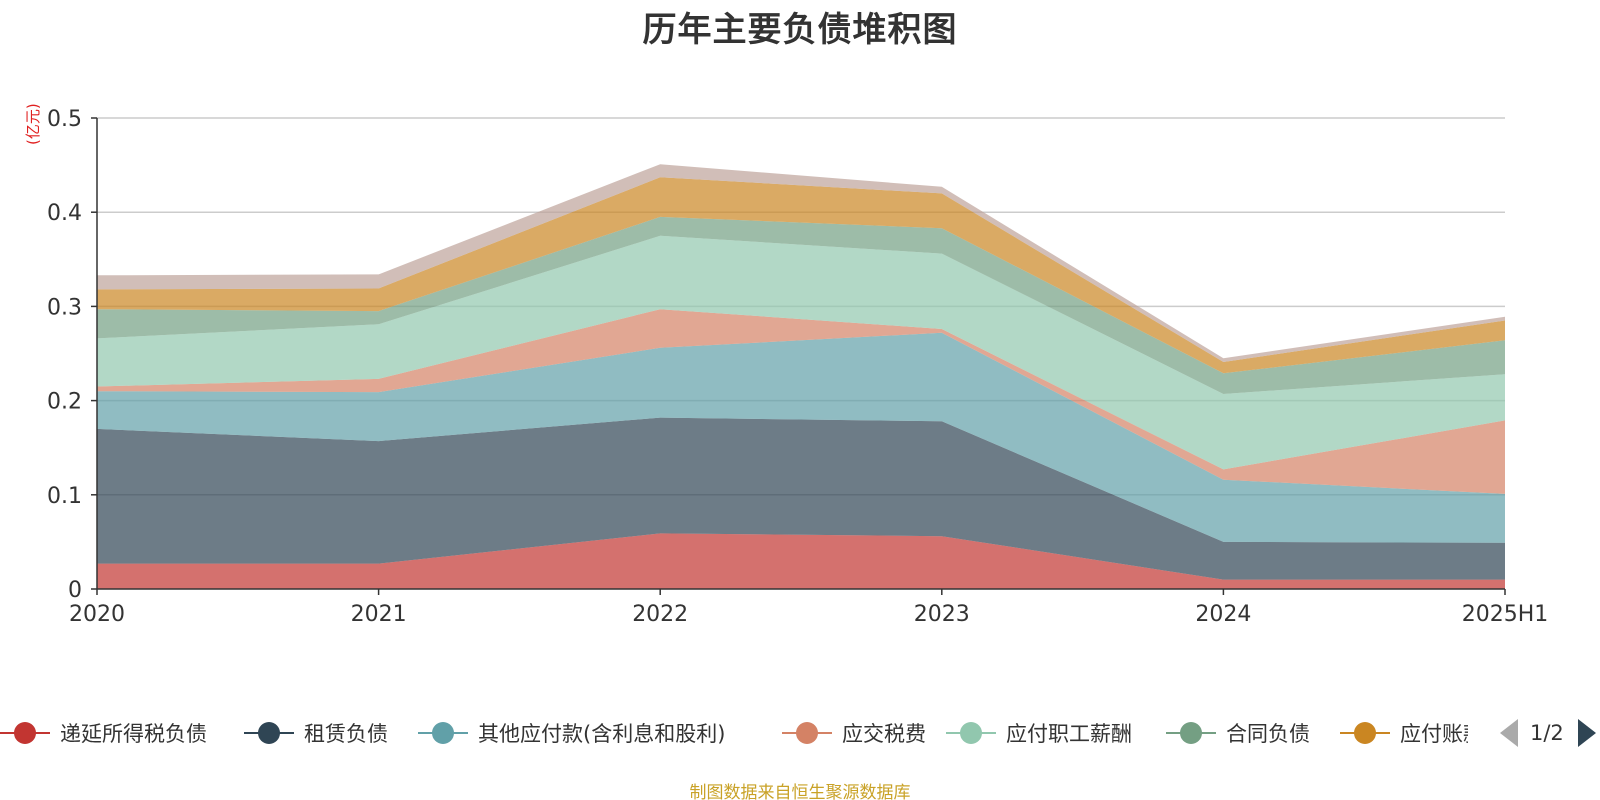 The width and height of the screenshot is (1600, 800). I want to click on data-source-note: 制图数据来自恒生聚源数据库, so click(800, 791).